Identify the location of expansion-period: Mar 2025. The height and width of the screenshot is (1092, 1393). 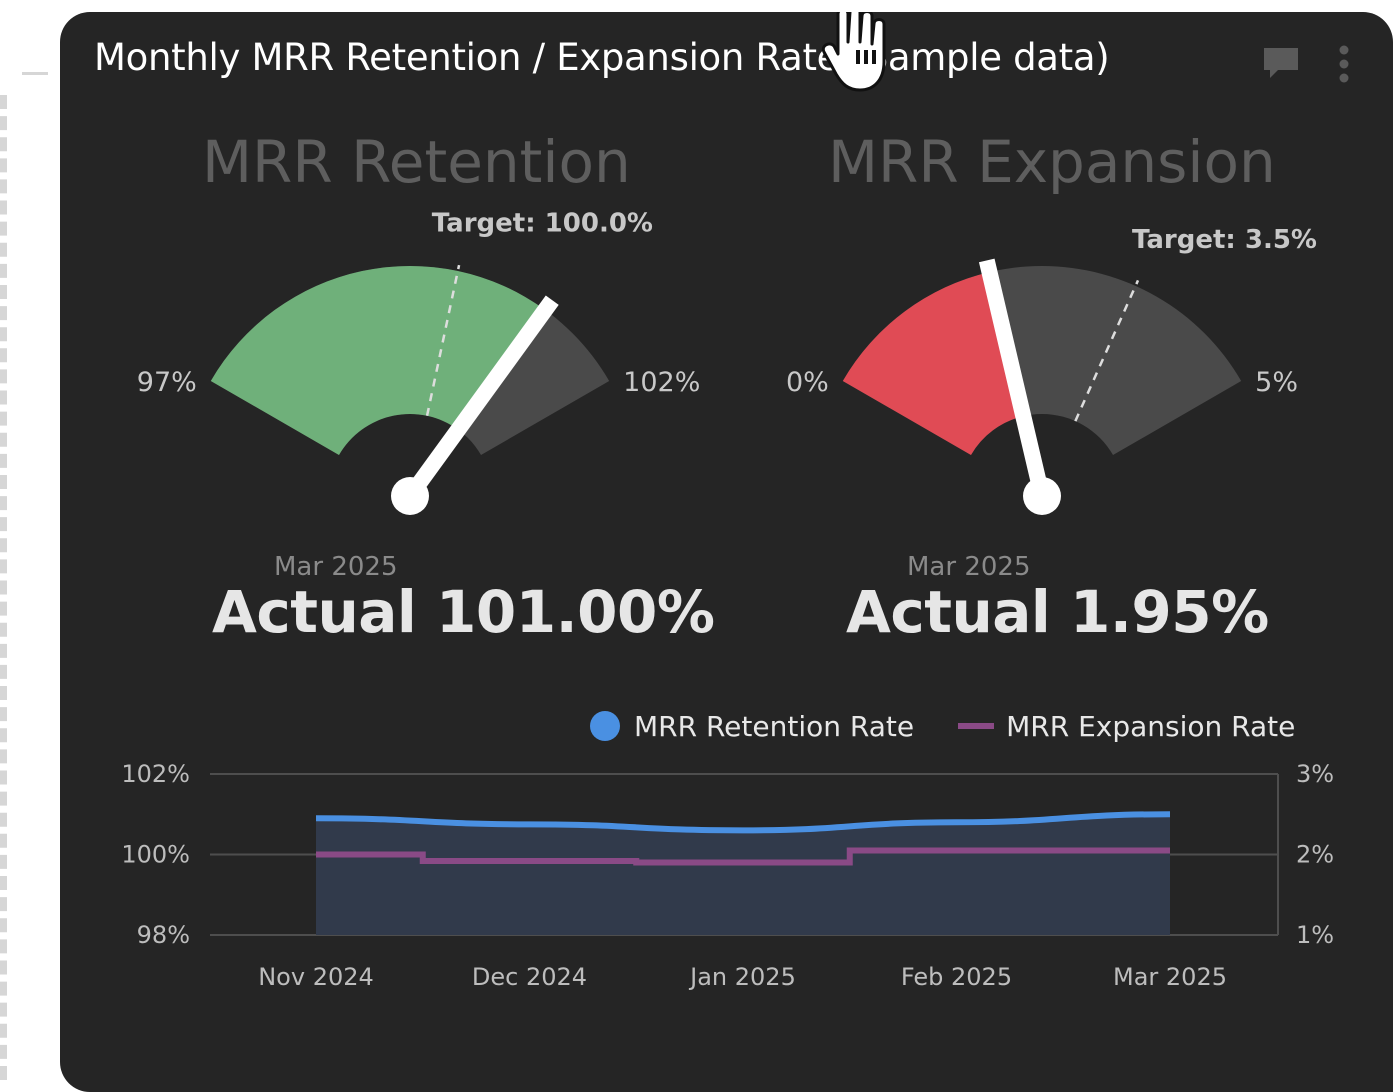
(969, 567).